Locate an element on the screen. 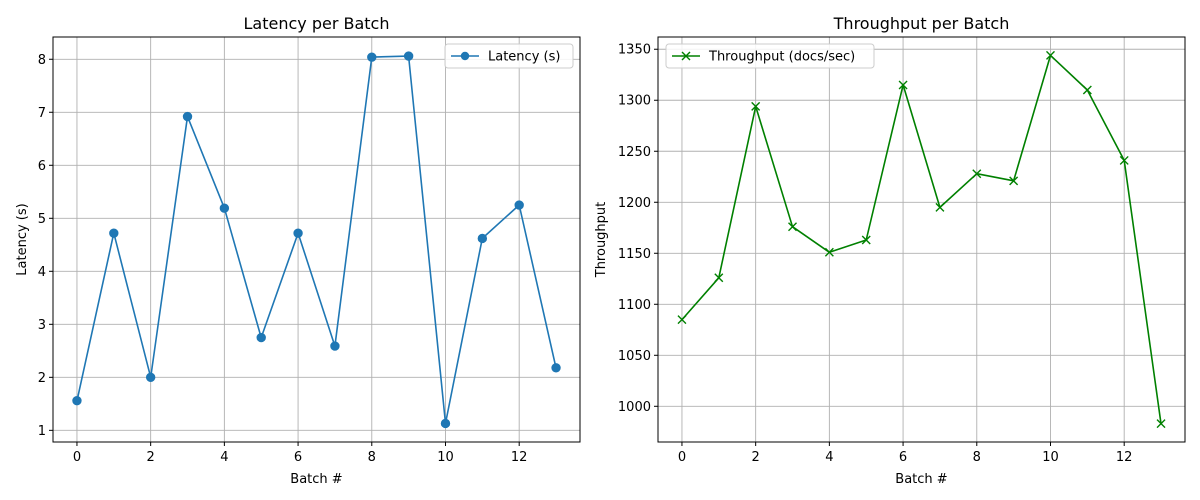 This screenshot has height=500, width=1200. legend: Throughput (docs/sec) is located at coordinates (770, 56).